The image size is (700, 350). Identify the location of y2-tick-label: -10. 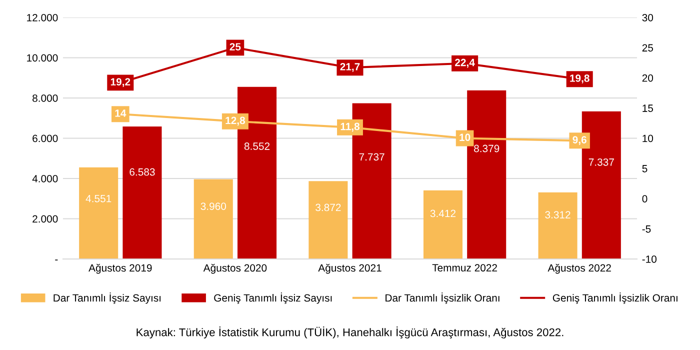
(649, 259).